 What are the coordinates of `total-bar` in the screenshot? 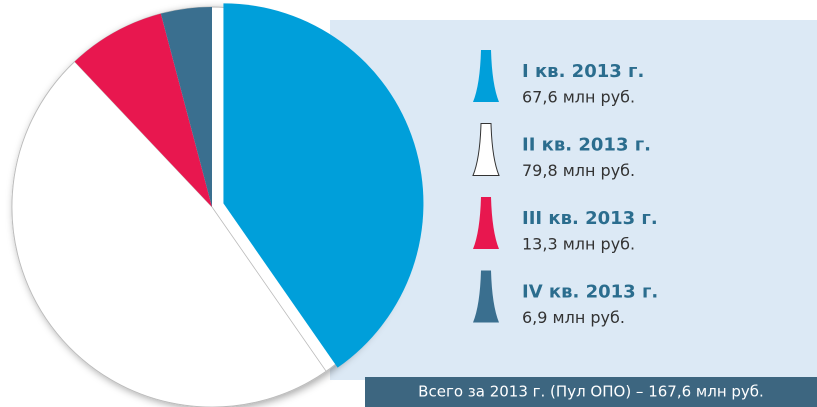 It's located at (591, 392).